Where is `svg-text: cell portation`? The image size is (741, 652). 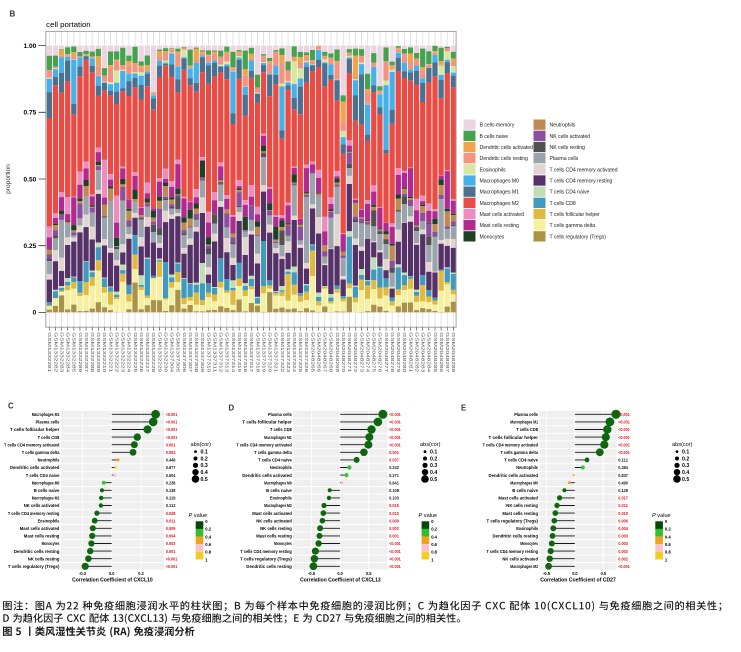 svg-text: cell portation is located at coordinates (68, 24).